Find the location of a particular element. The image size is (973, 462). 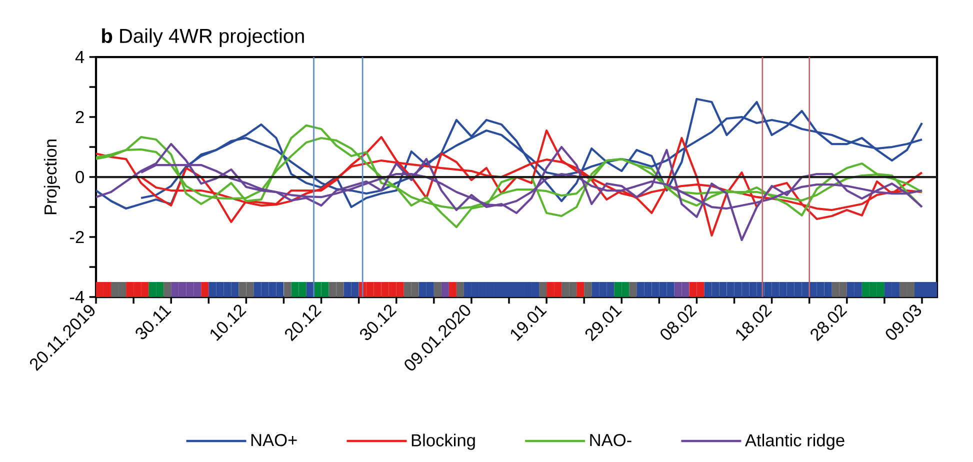

chart-title: b Daily 4WR projection is located at coordinates (203, 37).